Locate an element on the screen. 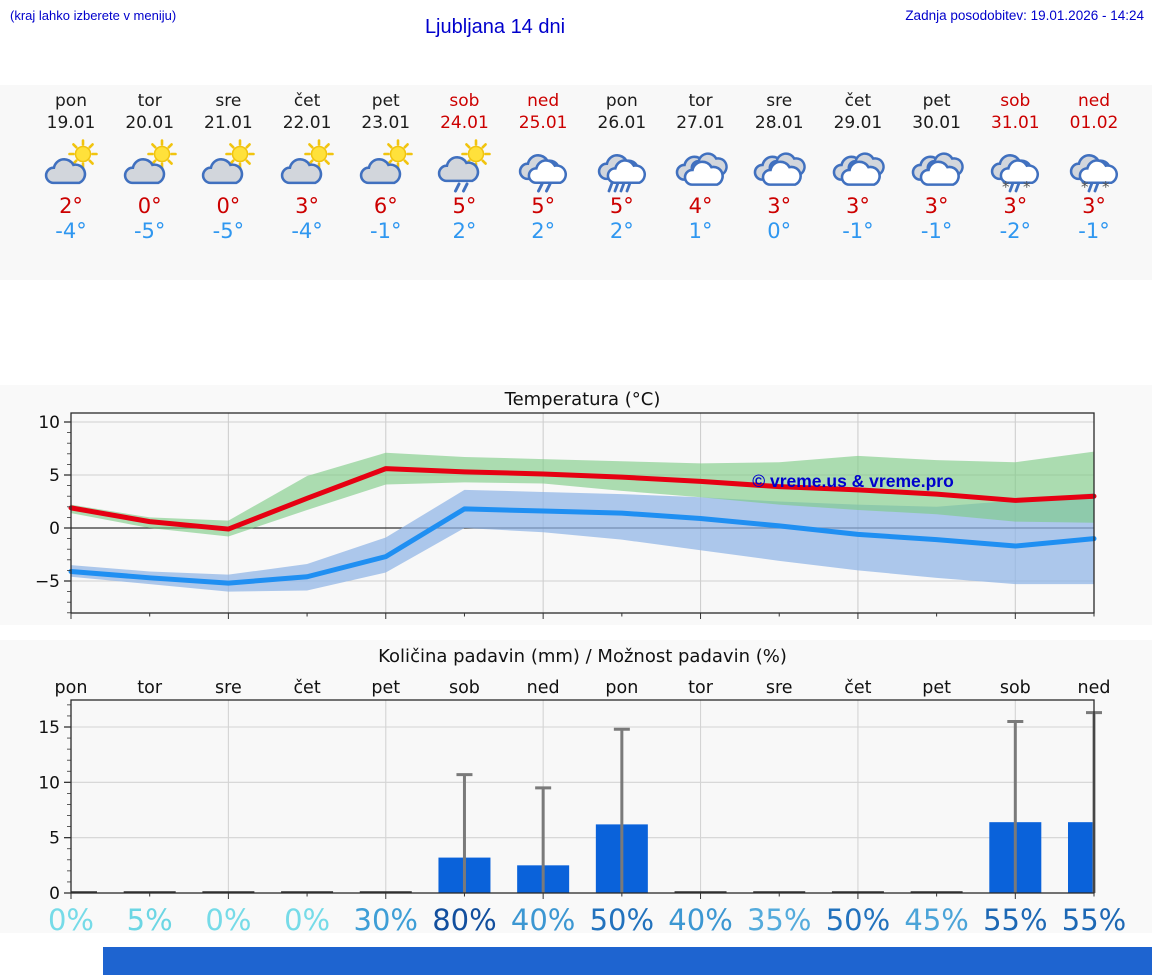 Image resolution: width=1152 pixels, height=975 pixels. bottom-scrollbar is located at coordinates (627, 961).